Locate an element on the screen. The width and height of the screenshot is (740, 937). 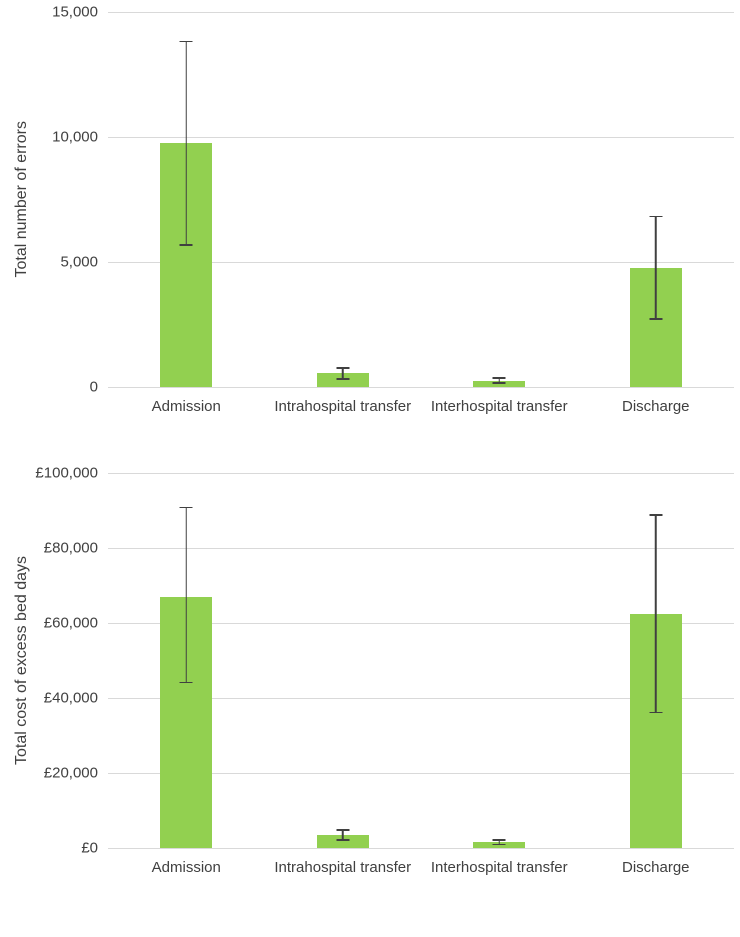
y-tick-label: 0 is located at coordinates (93, 387).